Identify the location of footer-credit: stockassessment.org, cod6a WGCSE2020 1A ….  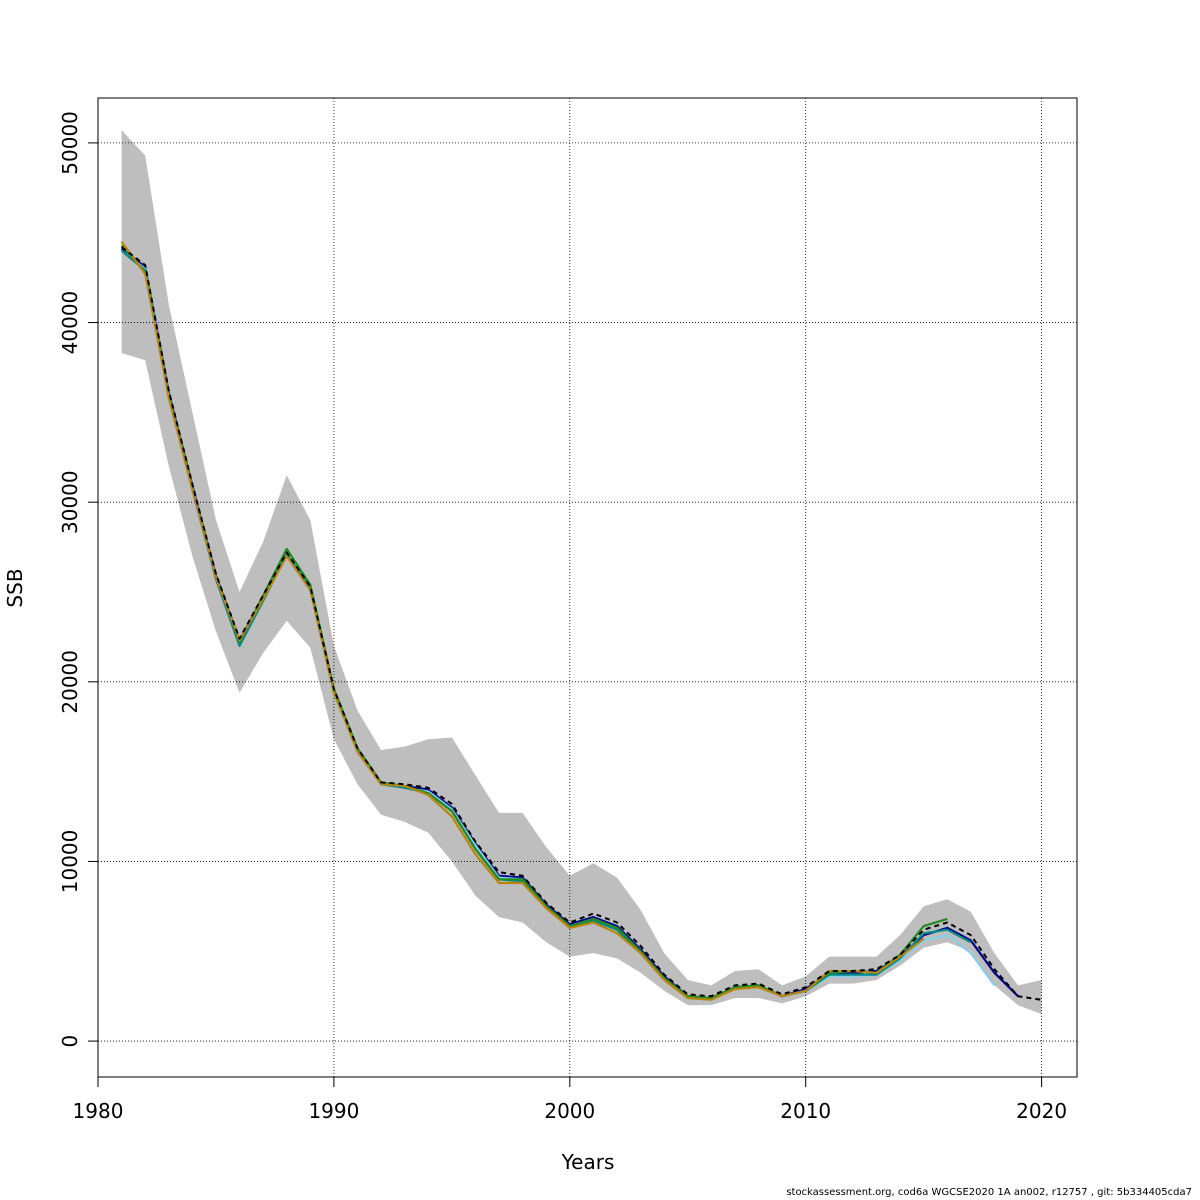
(989, 1192).